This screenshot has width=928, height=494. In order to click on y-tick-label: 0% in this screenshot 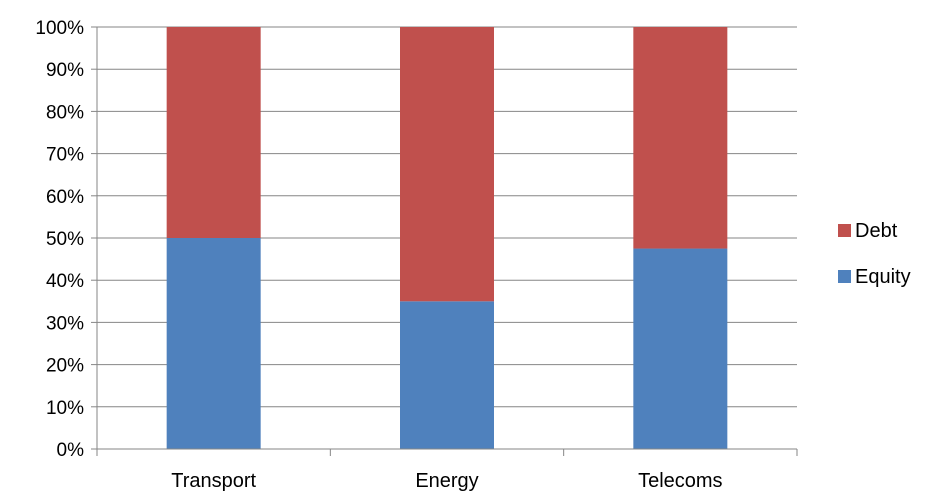, I will do `click(71, 450)`.